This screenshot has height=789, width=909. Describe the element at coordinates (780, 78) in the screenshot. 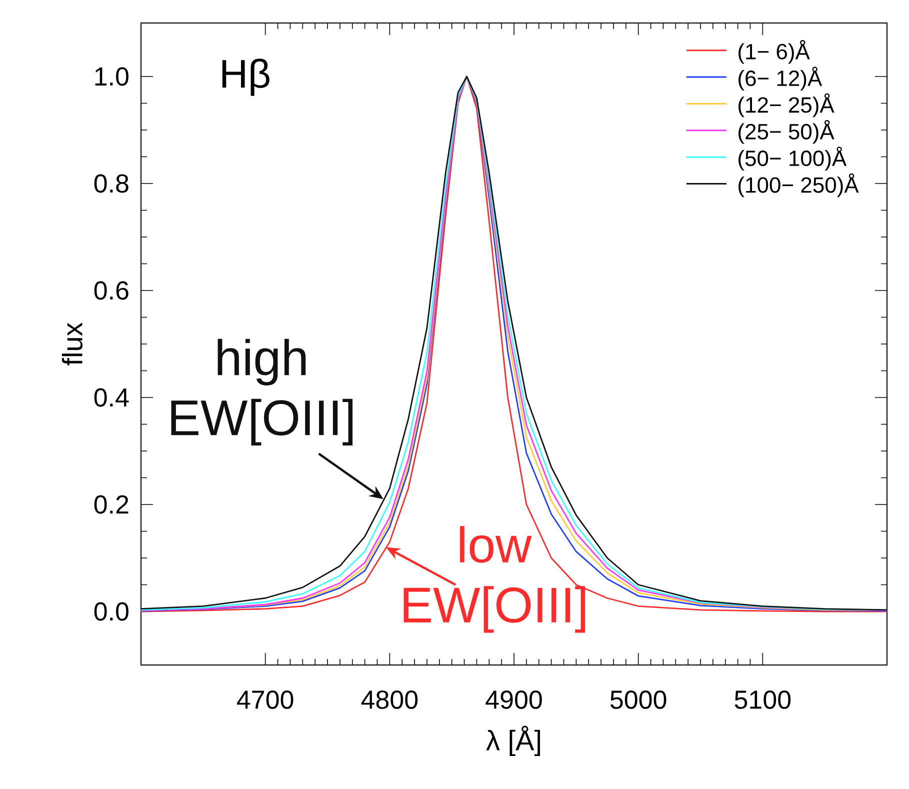

I see `legend-label: (6− 12)Å` at that location.